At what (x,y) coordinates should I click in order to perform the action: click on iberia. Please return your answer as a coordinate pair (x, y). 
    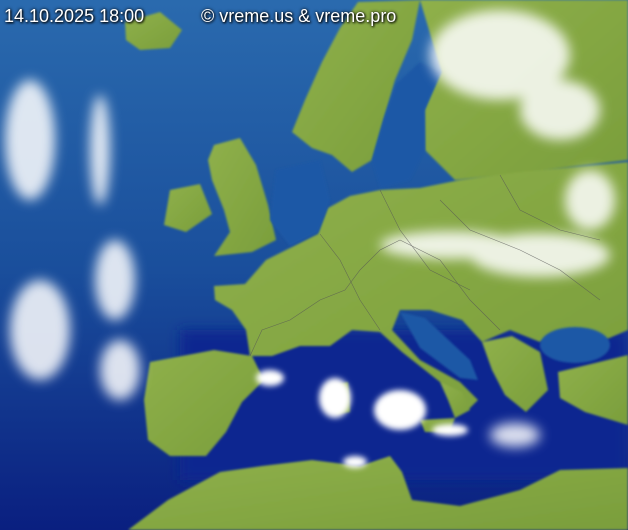
    Looking at the image, I should click on (204, 403).